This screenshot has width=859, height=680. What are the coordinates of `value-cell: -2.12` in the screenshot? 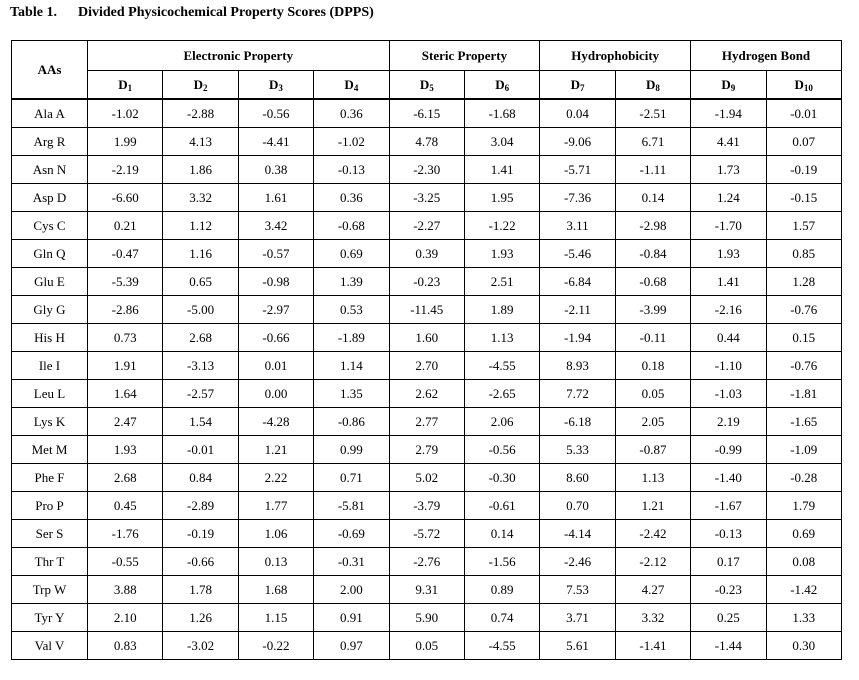 It's located at (653, 561).